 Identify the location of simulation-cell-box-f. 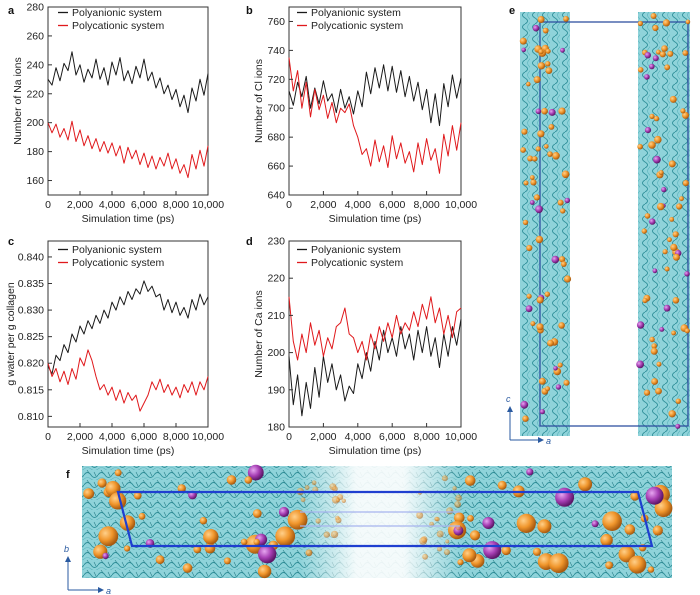
(385, 519).